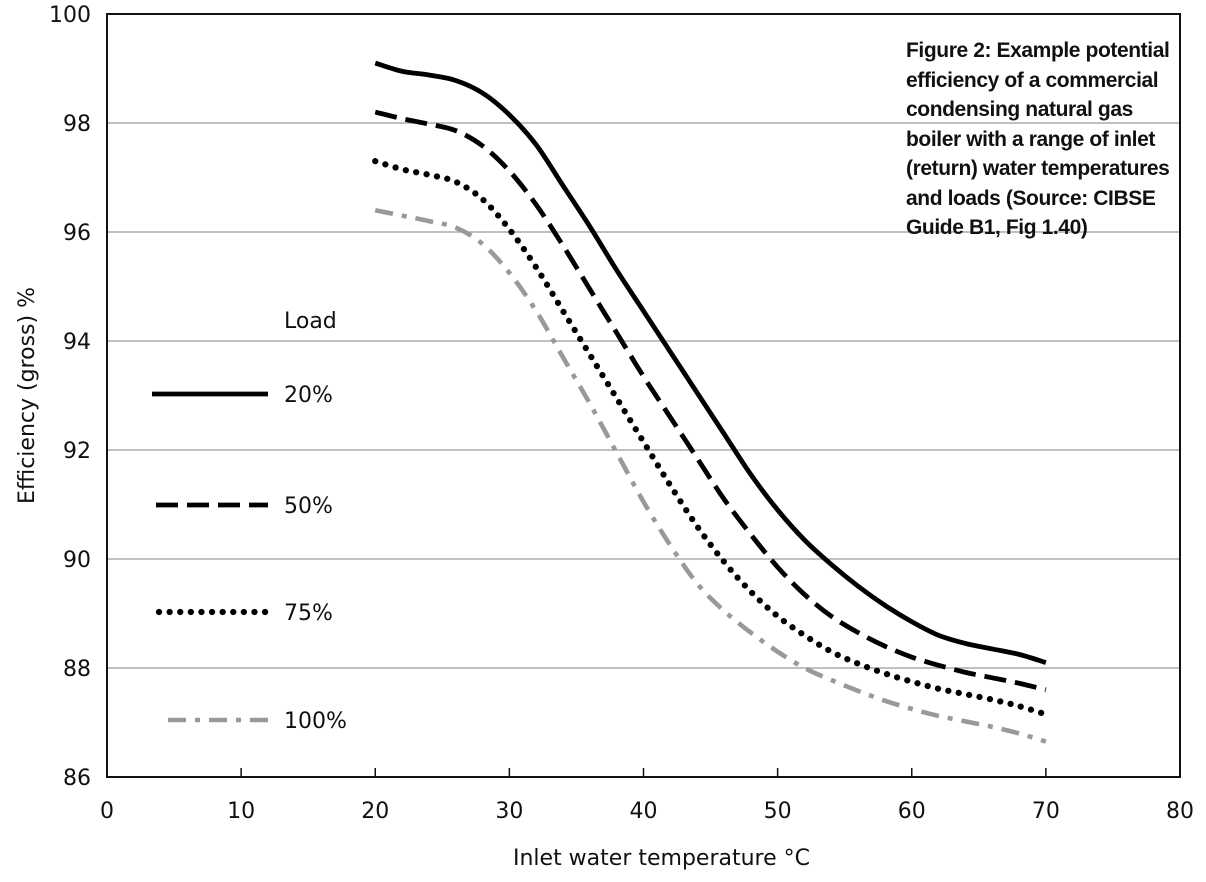 The image size is (1206, 882). What do you see at coordinates (1180, 811) in the screenshot?
I see `x-tick-label: 80` at bounding box center [1180, 811].